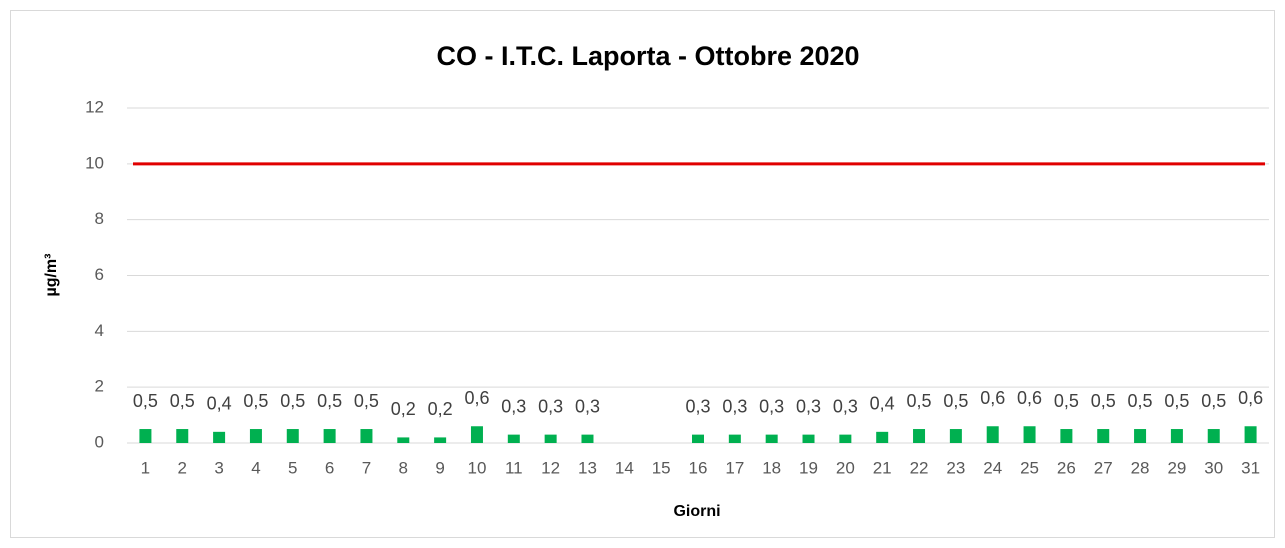  What do you see at coordinates (439, 467) in the screenshot?
I see `x-tick-label: 9` at bounding box center [439, 467].